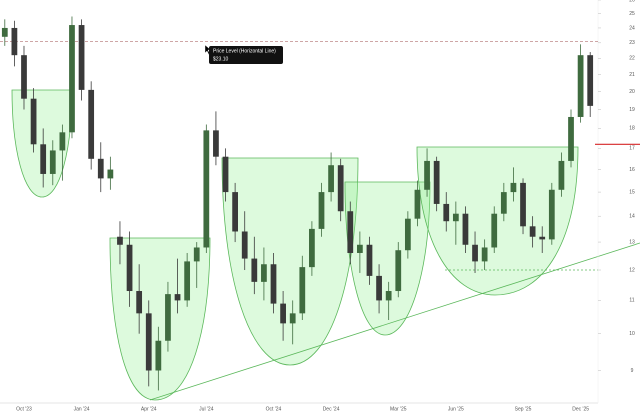 Image resolution: width=640 pixels, height=417 pixels. Describe the element at coordinates (580, 409) in the screenshot. I see `x-tick-label: Dec '25` at that location.